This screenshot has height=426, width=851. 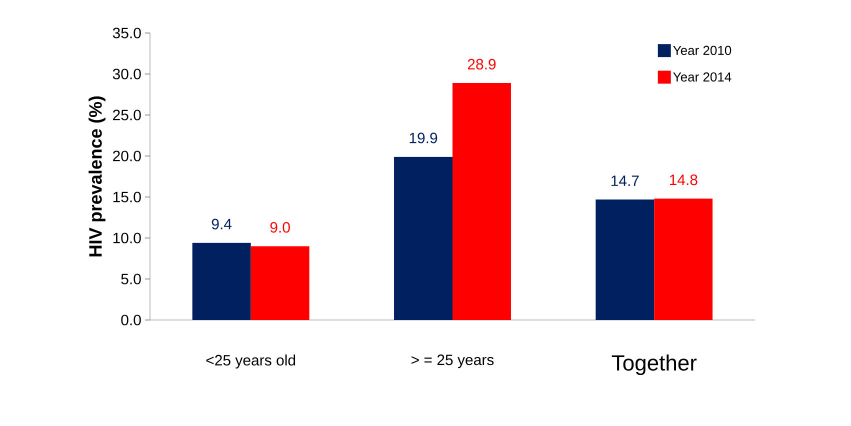 I want to click on y-tick-label: 5.0, so click(x=131, y=279).